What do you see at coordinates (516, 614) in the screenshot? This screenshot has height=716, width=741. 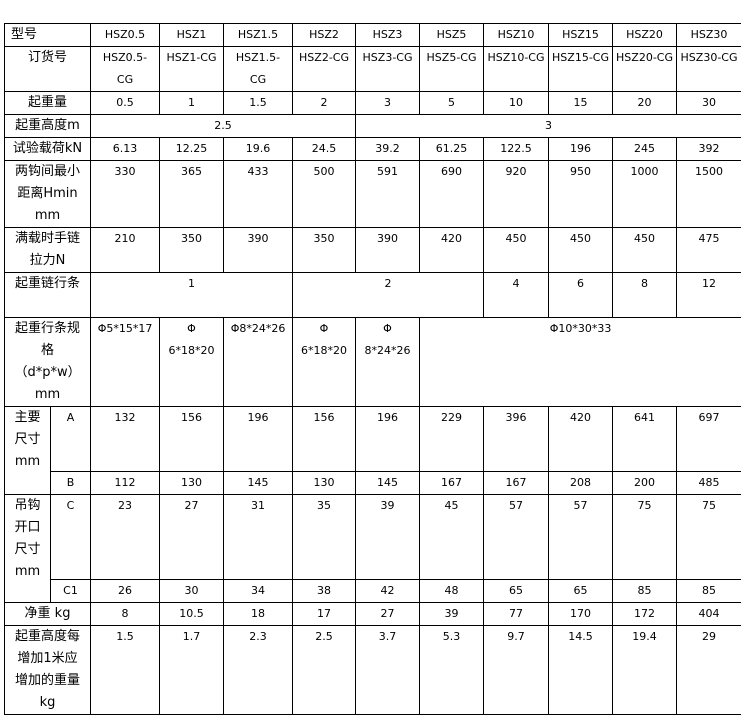 I see `table-cell: 77` at bounding box center [516, 614].